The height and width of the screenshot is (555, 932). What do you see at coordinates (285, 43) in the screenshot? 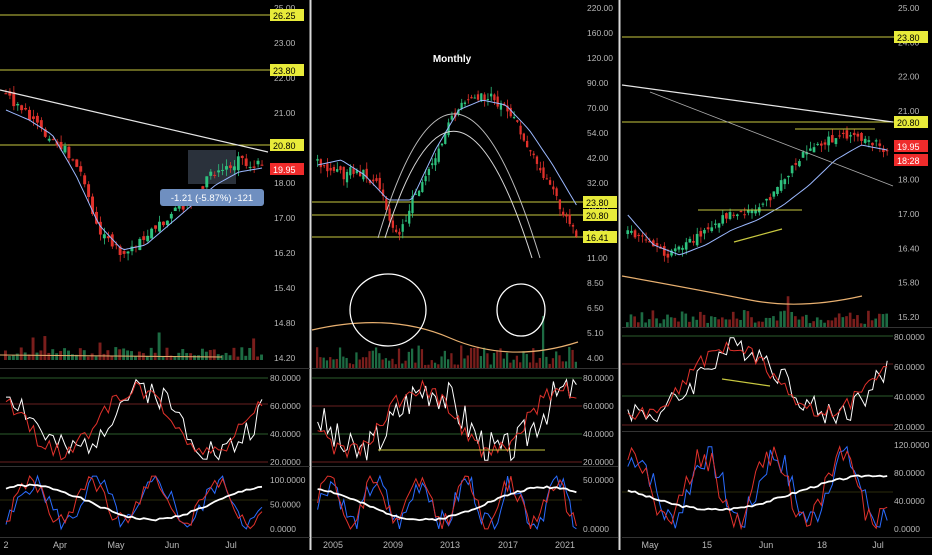
I see `price-tick-label: 23.00` at bounding box center [285, 43].